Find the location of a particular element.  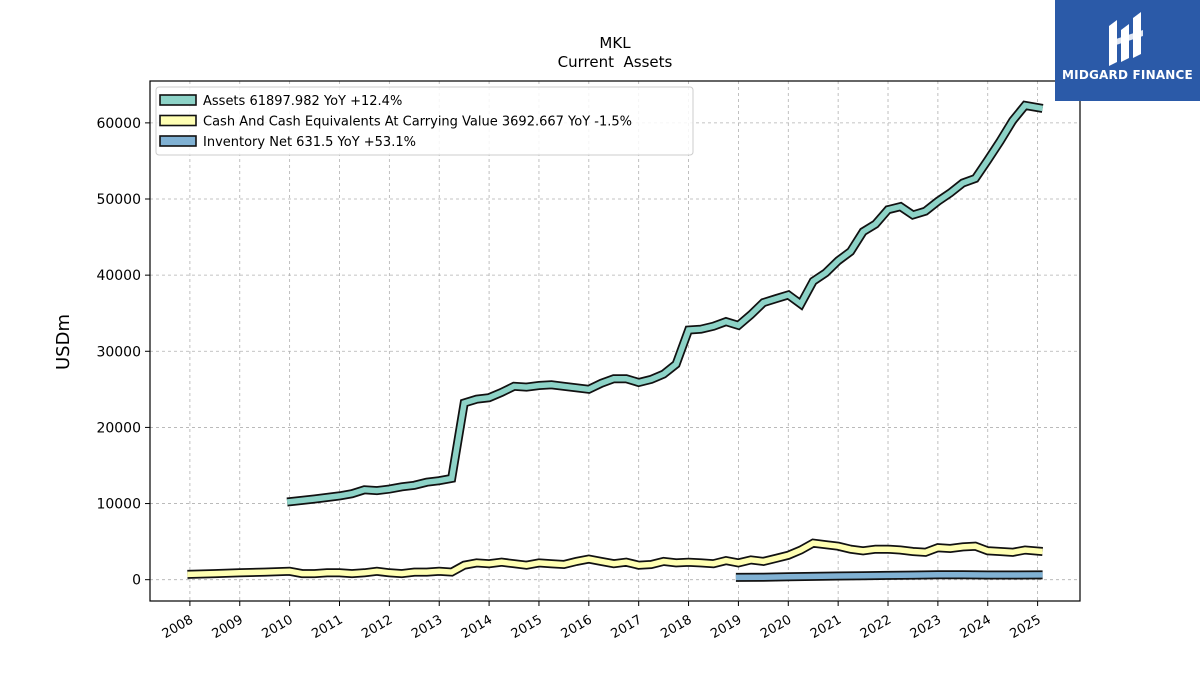

x-tick-label: 2018 is located at coordinates (676, 627).